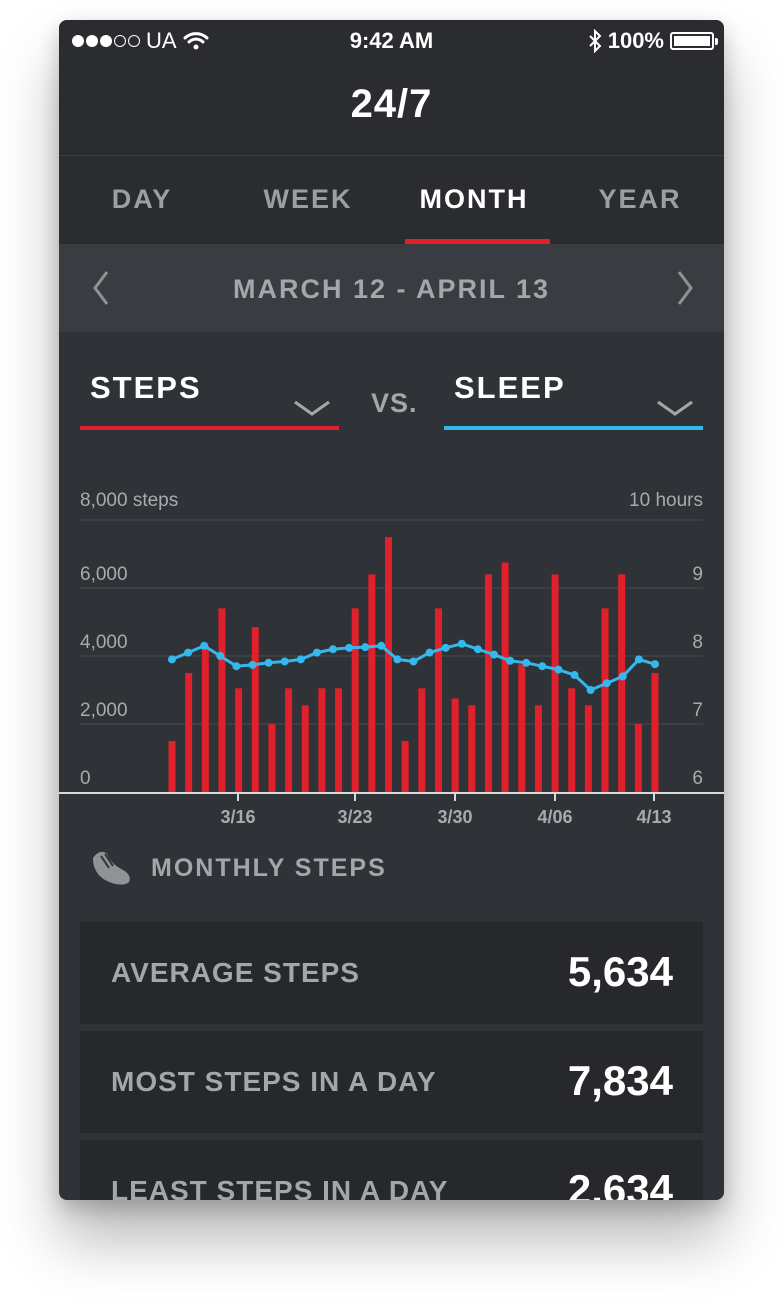 Image resolution: width=784 pixels, height=1300 pixels. What do you see at coordinates (573, 428) in the screenshot?
I see `sleep-underline` at bounding box center [573, 428].